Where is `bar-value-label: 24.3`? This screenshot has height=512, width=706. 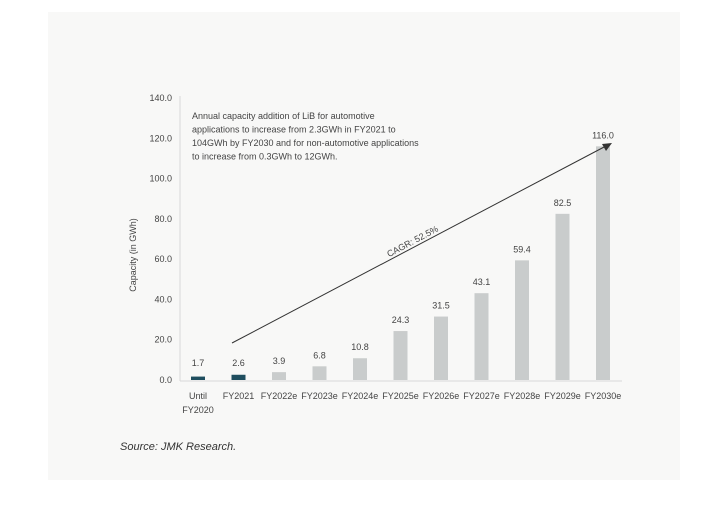
bar-value-label: 24.3 is located at coordinates (401, 320).